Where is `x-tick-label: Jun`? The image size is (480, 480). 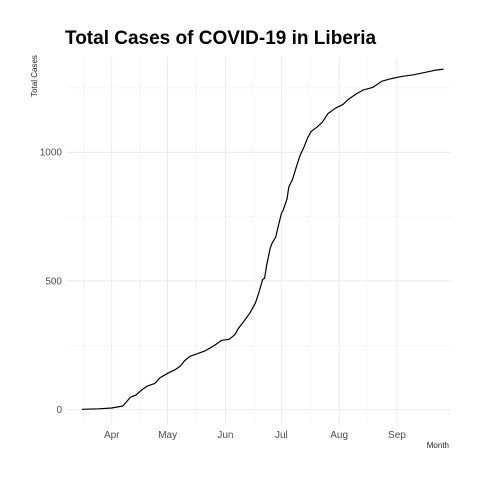 x-tick-label: Jun is located at coordinates (225, 435).